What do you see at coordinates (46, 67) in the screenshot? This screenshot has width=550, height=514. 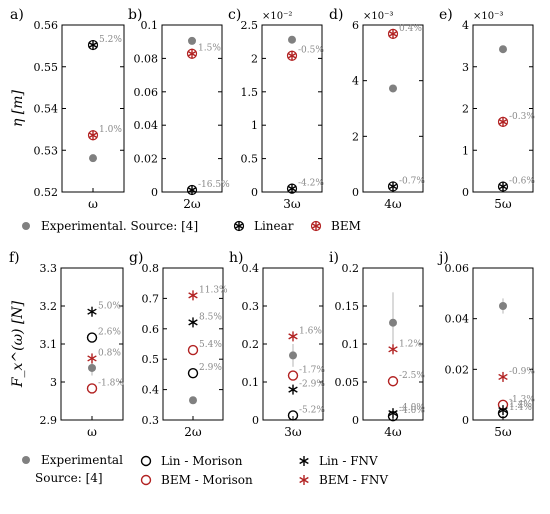 I see `y-tick-label: 0.55` at bounding box center [46, 67].